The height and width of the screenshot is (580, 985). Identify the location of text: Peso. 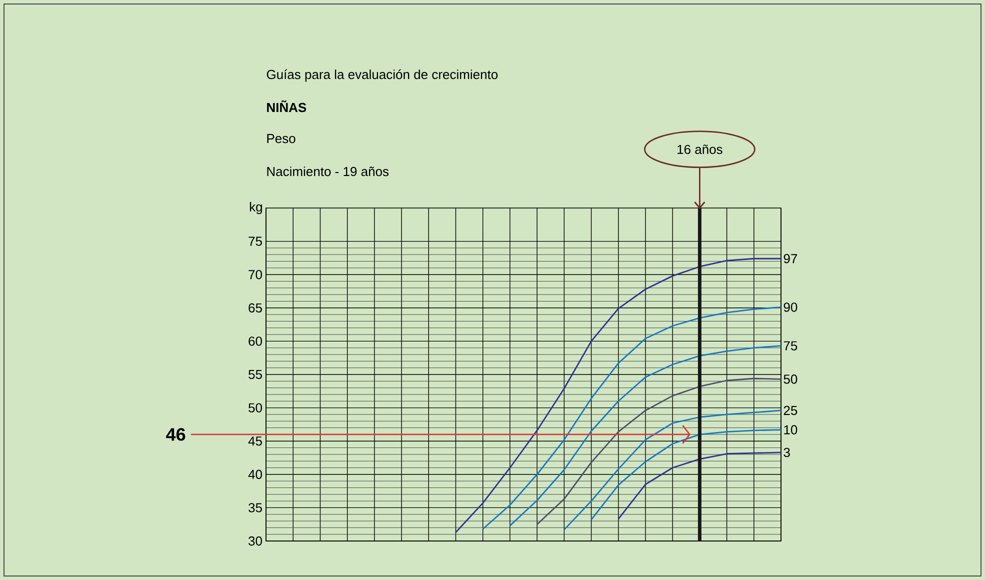
(281, 139).